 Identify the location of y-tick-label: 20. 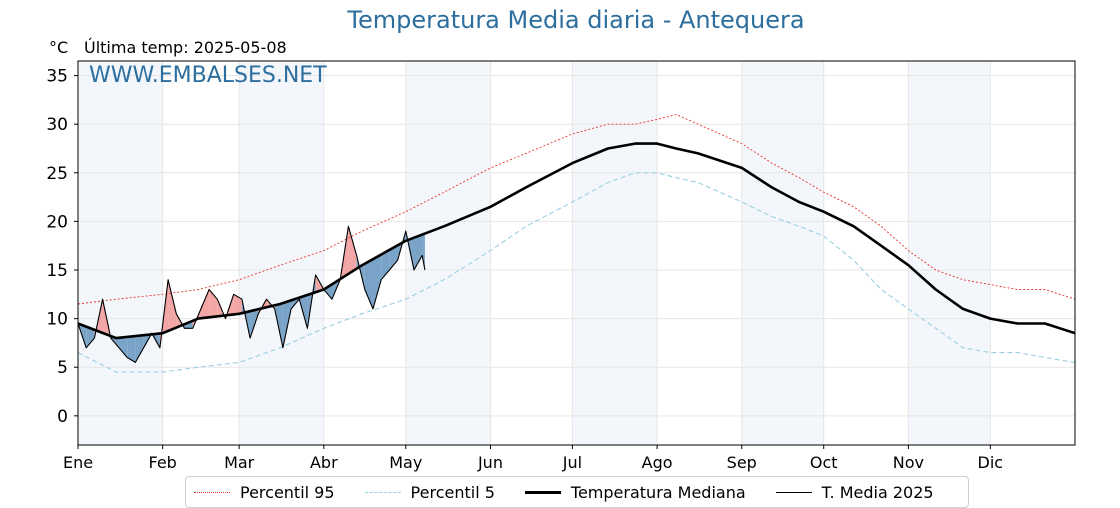
(57, 222).